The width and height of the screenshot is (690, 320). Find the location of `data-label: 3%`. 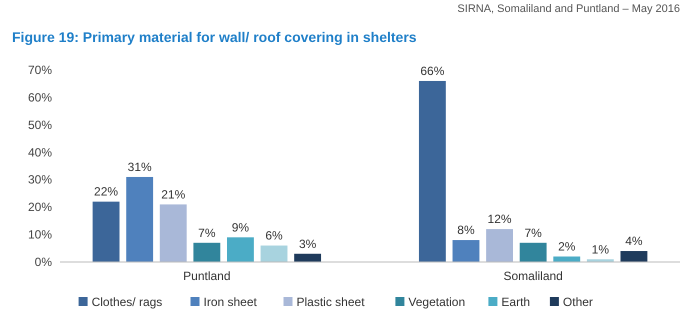

data-label: 3% is located at coordinates (307, 243).